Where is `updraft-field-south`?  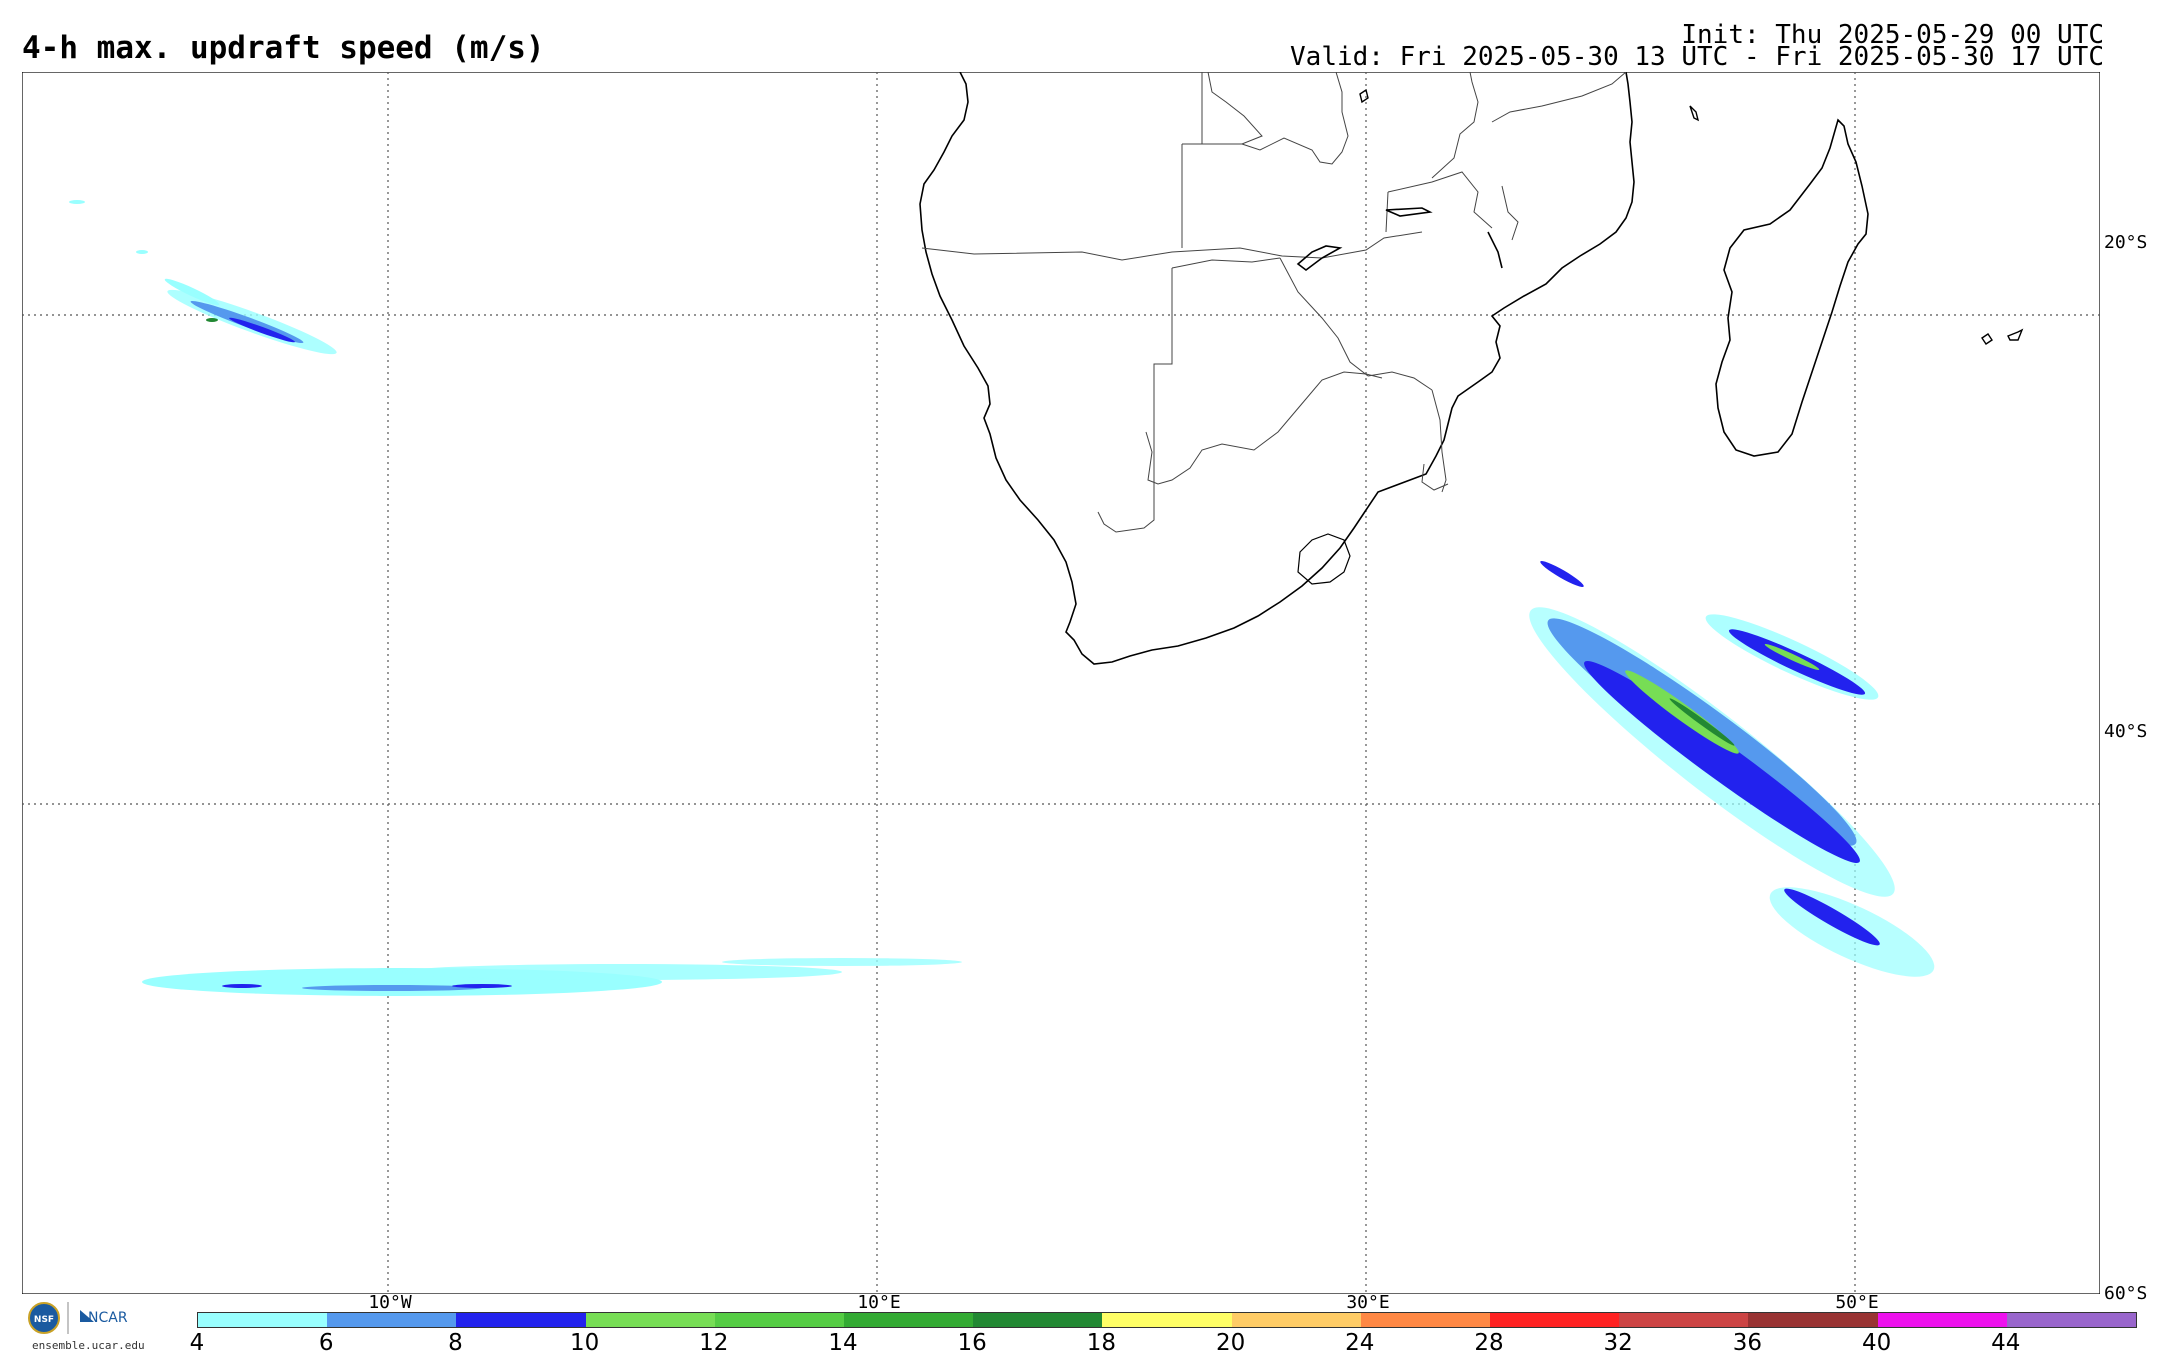
updraft-field-south is located at coordinates (552, 977).